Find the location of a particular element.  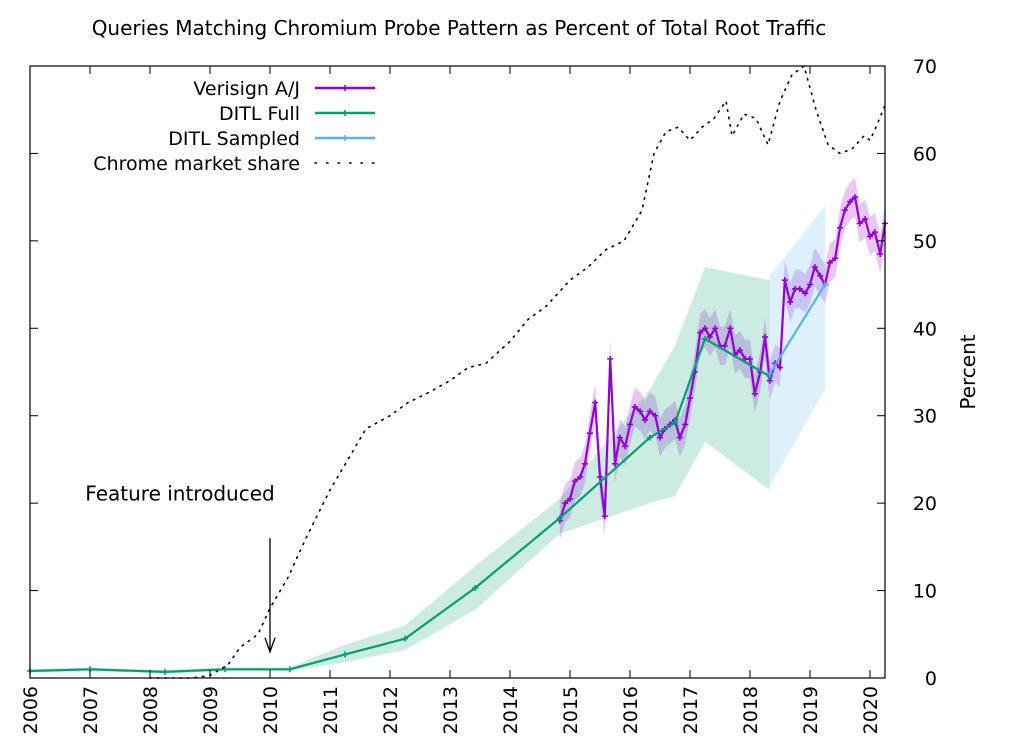

line-ditl-sampled is located at coordinates (797, 329).